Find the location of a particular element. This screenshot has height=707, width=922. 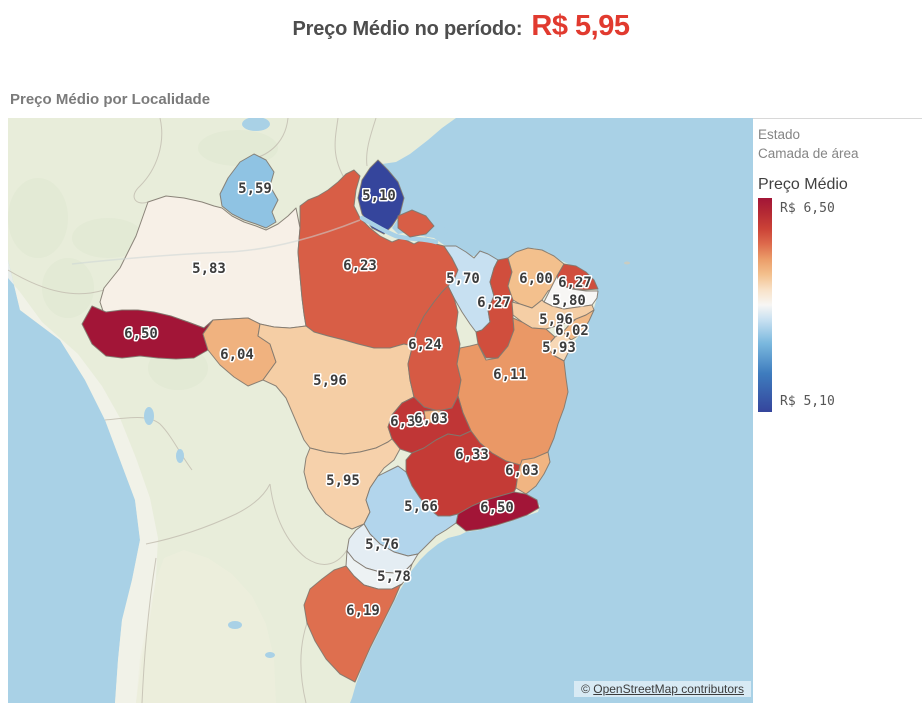

state-value-label-MG: 6,33 is located at coordinates (472, 455).